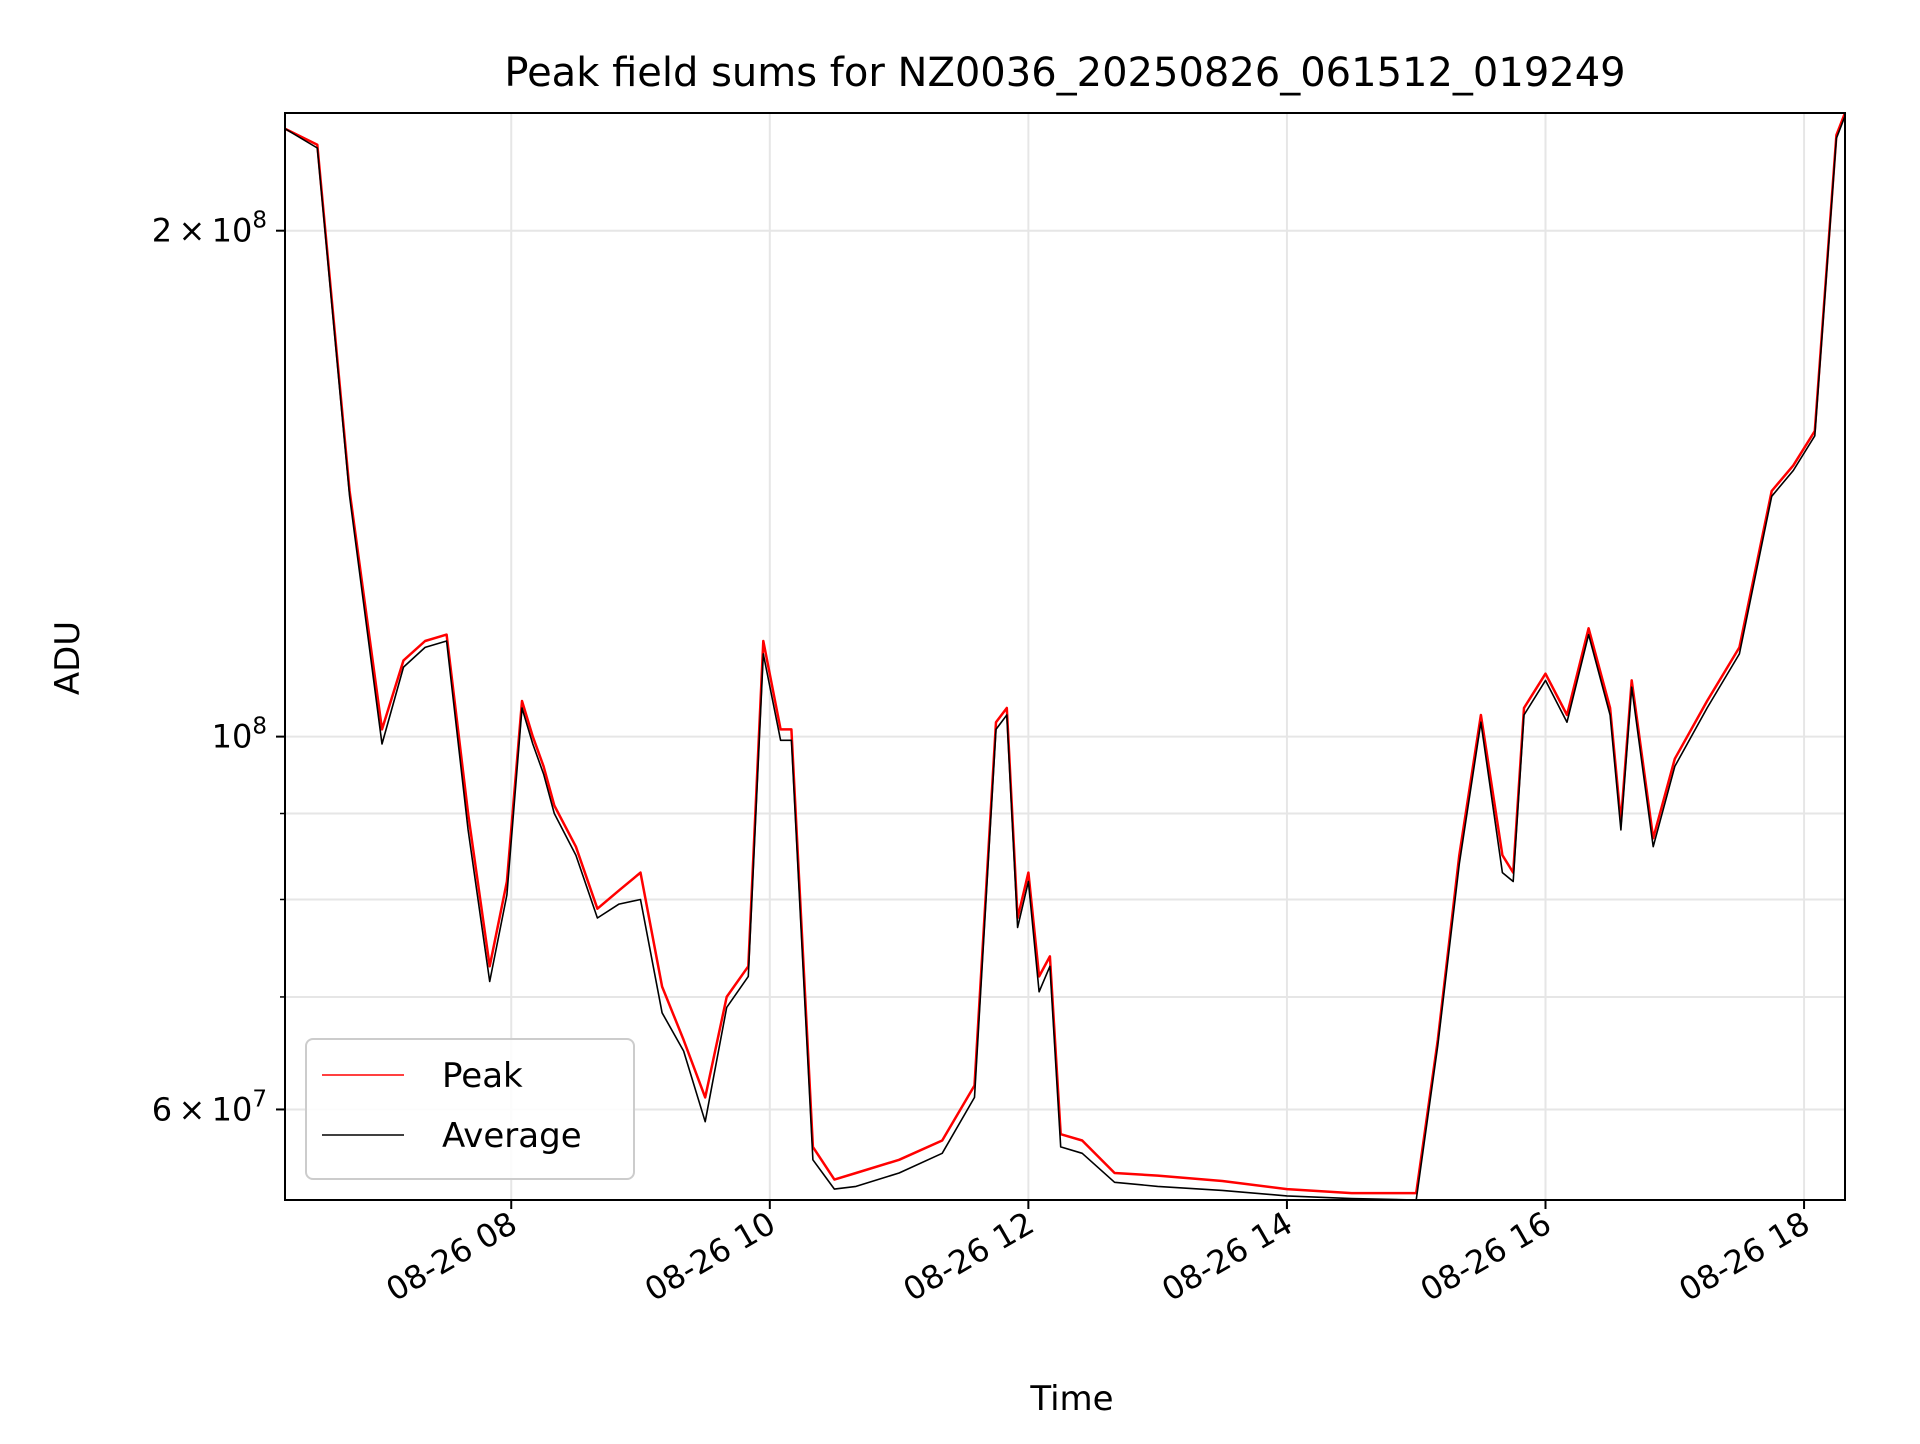 This screenshot has width=1920, height=1444. What do you see at coordinates (482, 1076) in the screenshot?
I see `legend-label-peak: Peak` at bounding box center [482, 1076].